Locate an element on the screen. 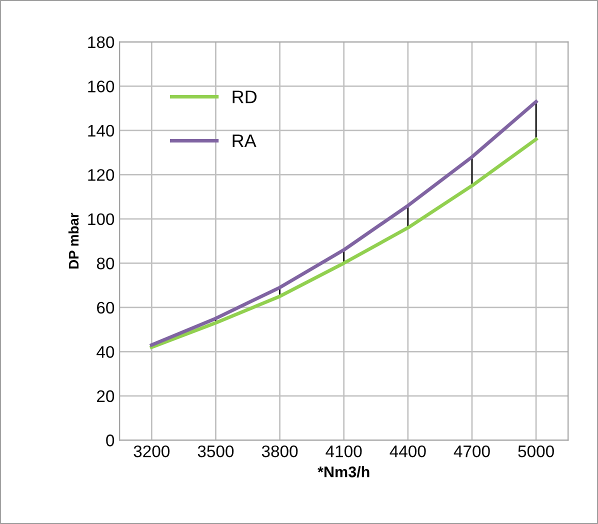  y-tick-label: 180 is located at coordinates (101, 42).